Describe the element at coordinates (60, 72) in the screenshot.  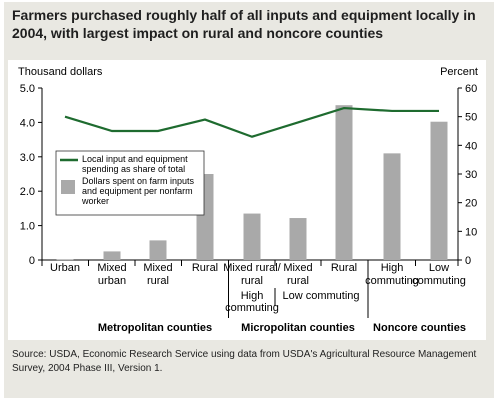
I see `left-axis-label: Thousand dollars` at that location.